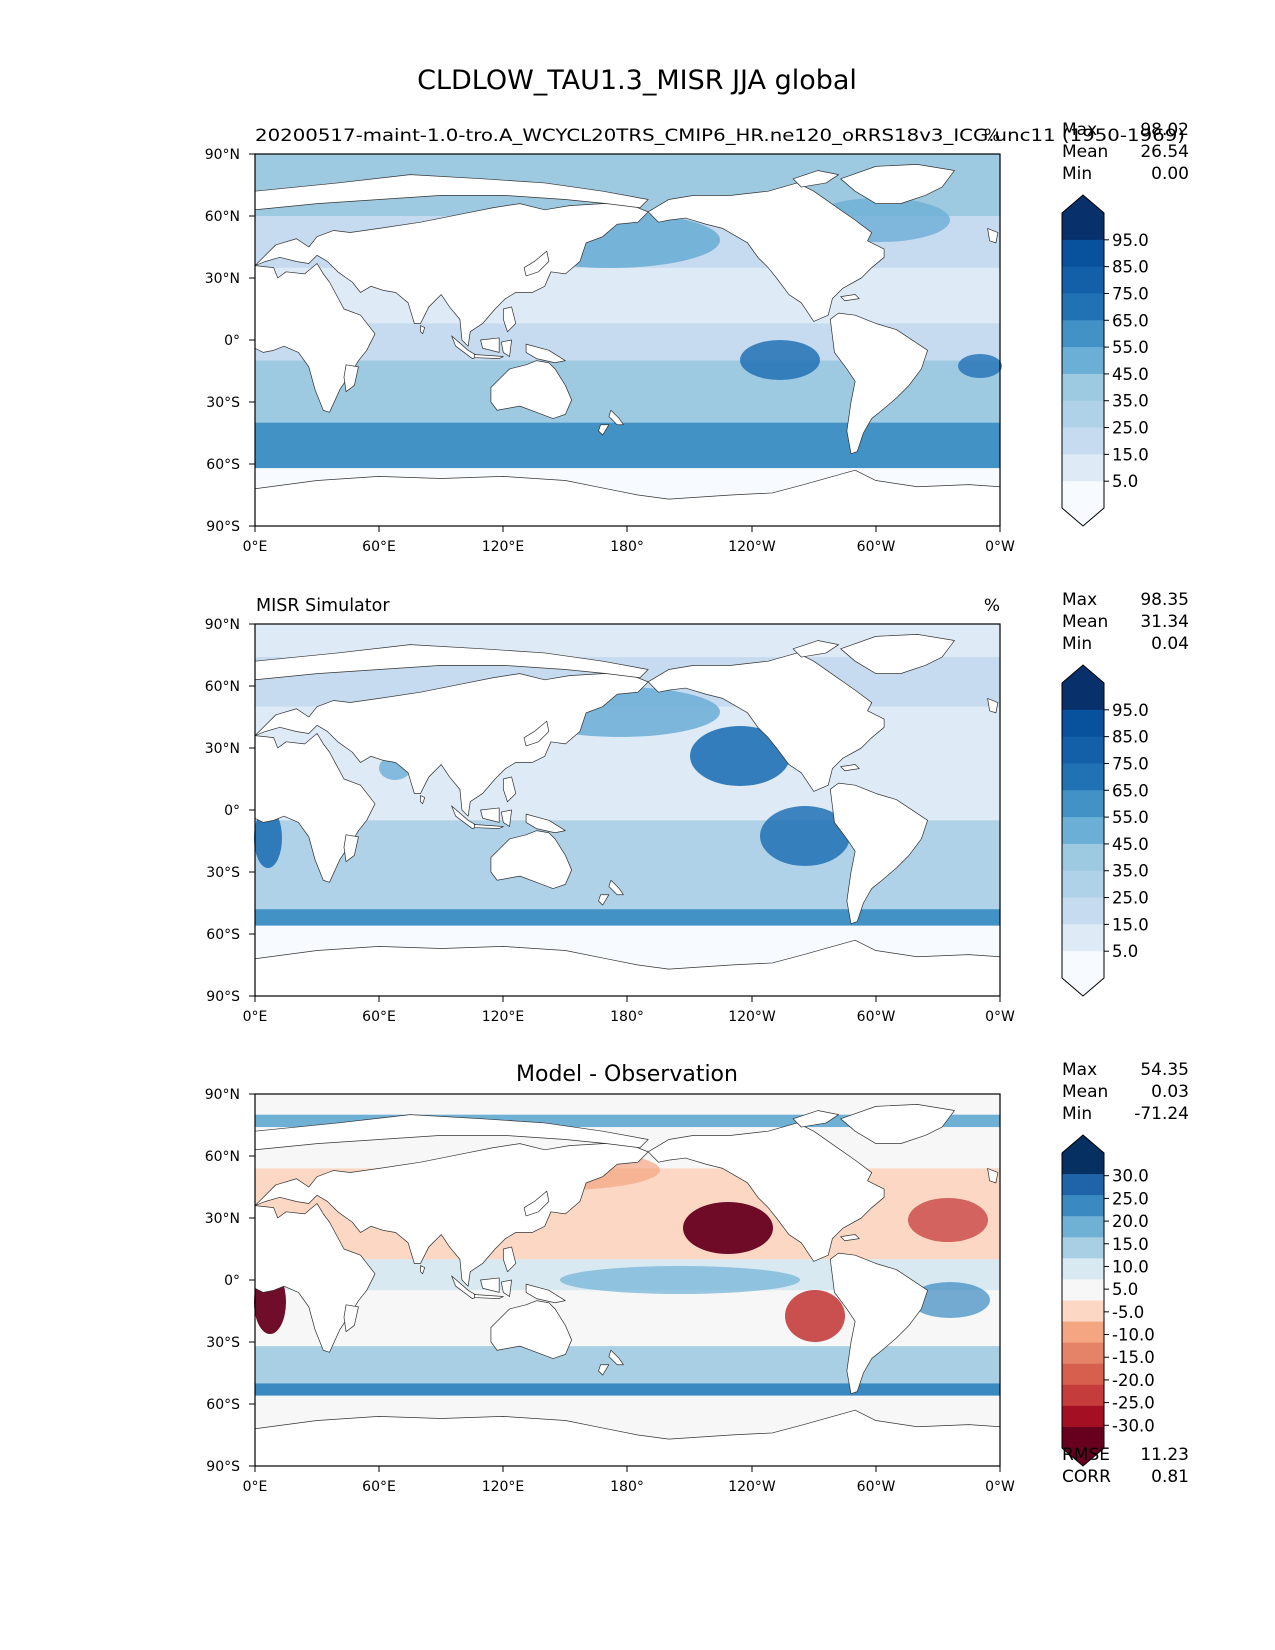 Image resolution: width=1275 pixels, height=1650 pixels. Describe the element at coordinates (1130, 240) in the screenshot. I see `colorbar-tick-label: 95.0` at that location.